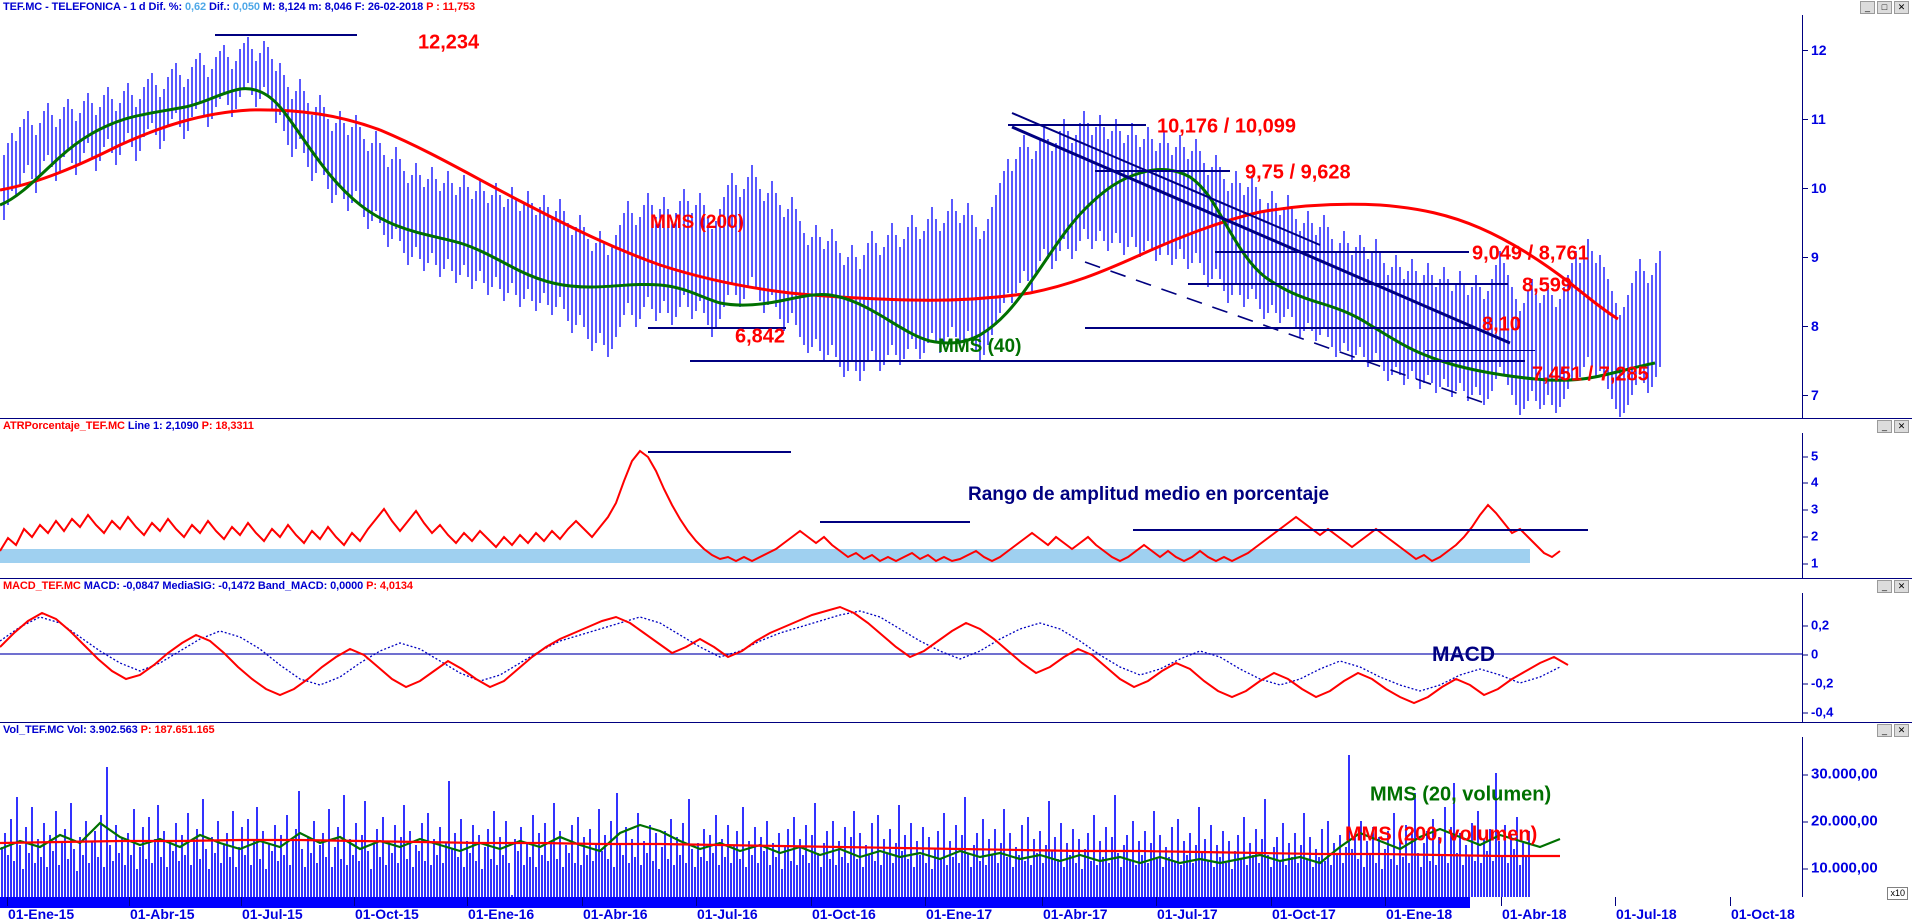 Image resolution: width=1912 pixels, height=922 pixels. Describe the element at coordinates (780, 506) in the screenshot. I see `atr-line` at that location.